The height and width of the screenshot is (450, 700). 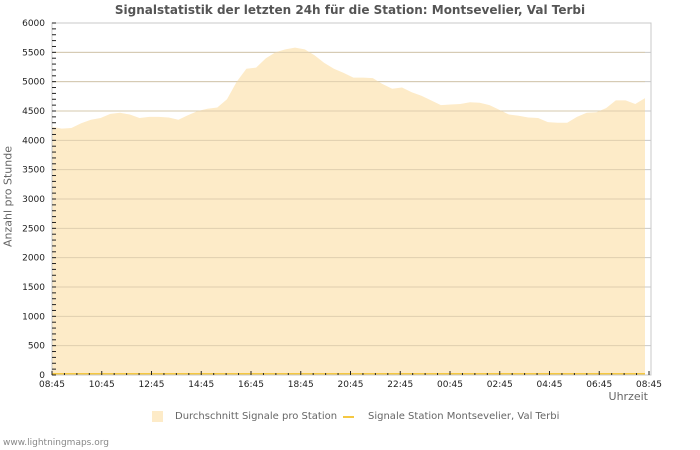 What do you see at coordinates (500, 385) in the screenshot?
I see `svg-text: 02:45` at bounding box center [500, 385].